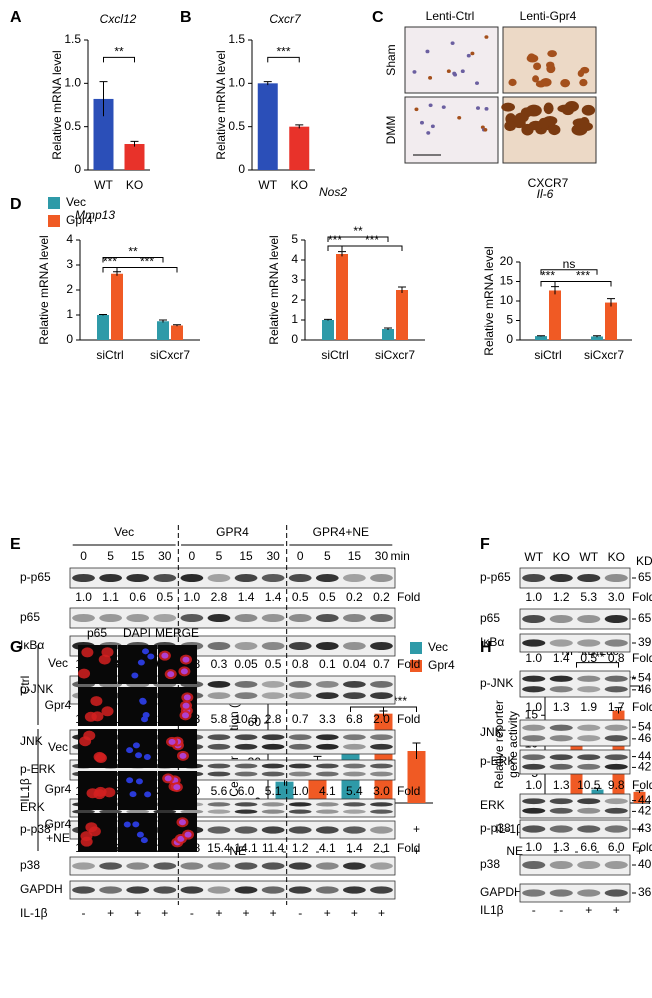 Image resolution: width=652 pixels, height=998 pixels. I want to click on legend-label: Vec, so click(438, 647).